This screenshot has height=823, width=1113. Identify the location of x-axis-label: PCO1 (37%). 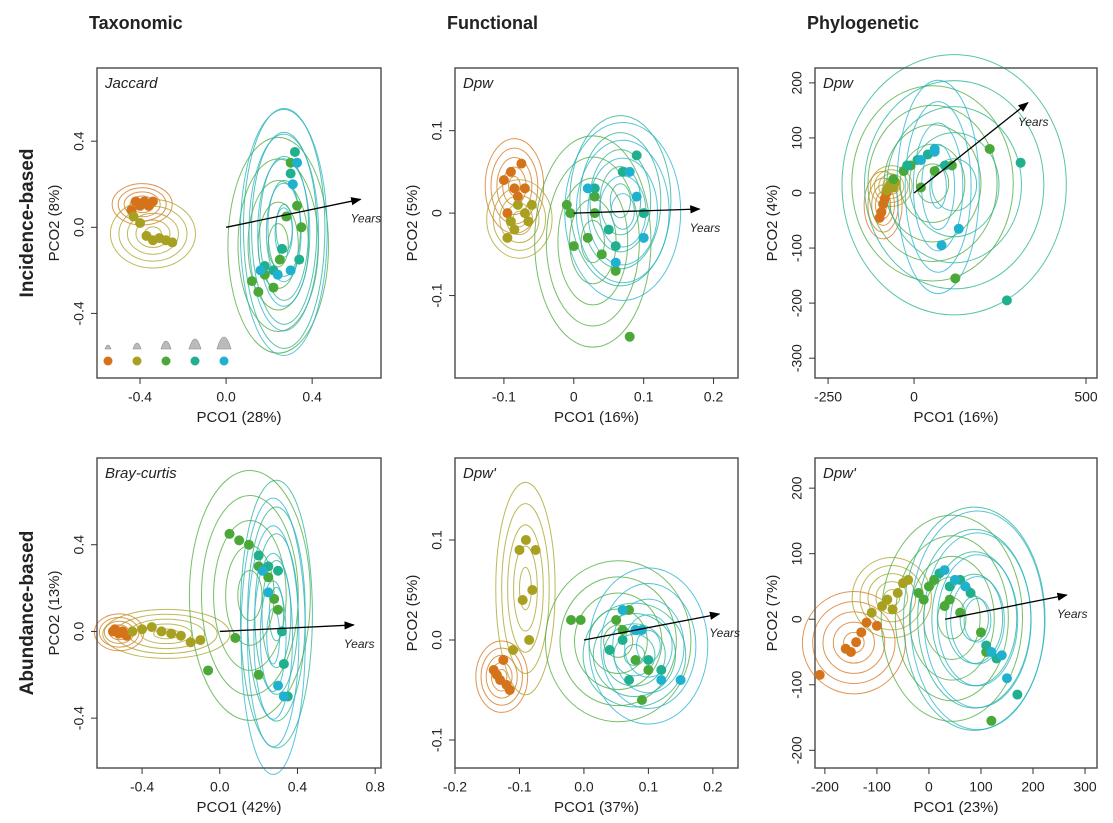
(596, 807).